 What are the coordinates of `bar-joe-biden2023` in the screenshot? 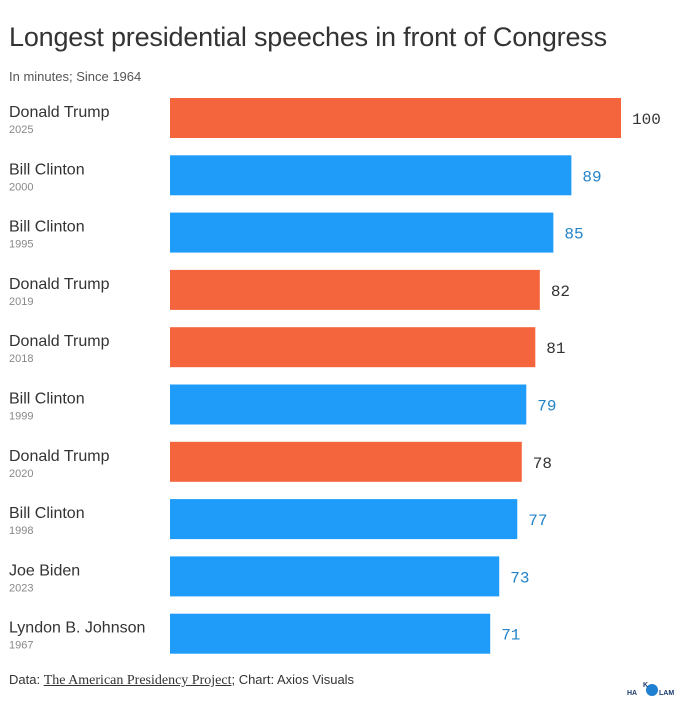 It's located at (335, 576).